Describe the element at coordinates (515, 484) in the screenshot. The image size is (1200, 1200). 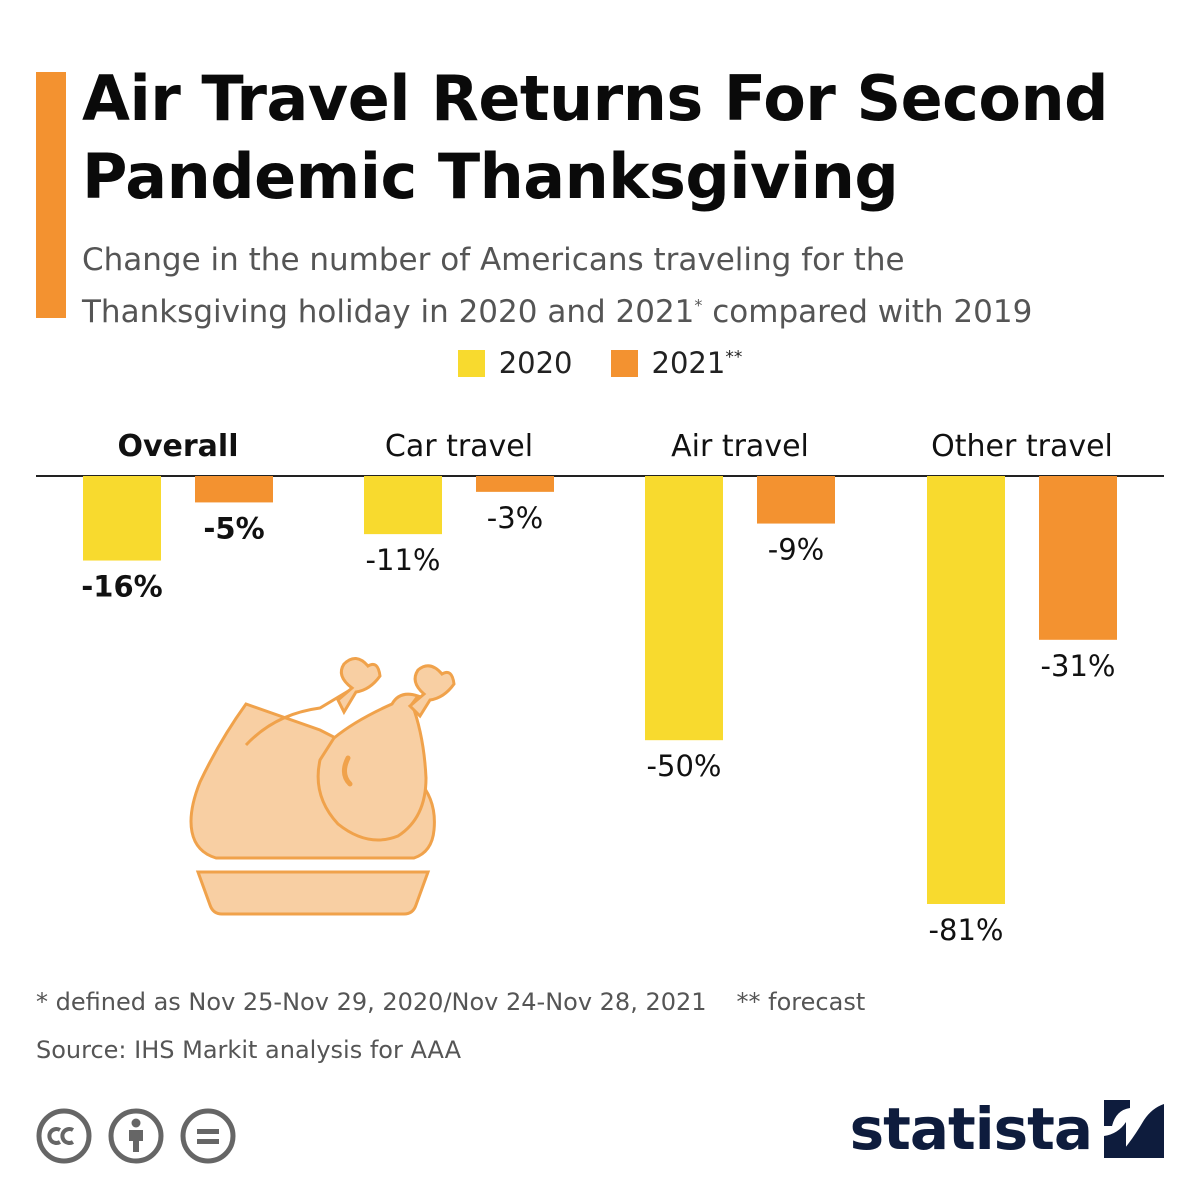
I see `bar-2021-car-travel` at that location.